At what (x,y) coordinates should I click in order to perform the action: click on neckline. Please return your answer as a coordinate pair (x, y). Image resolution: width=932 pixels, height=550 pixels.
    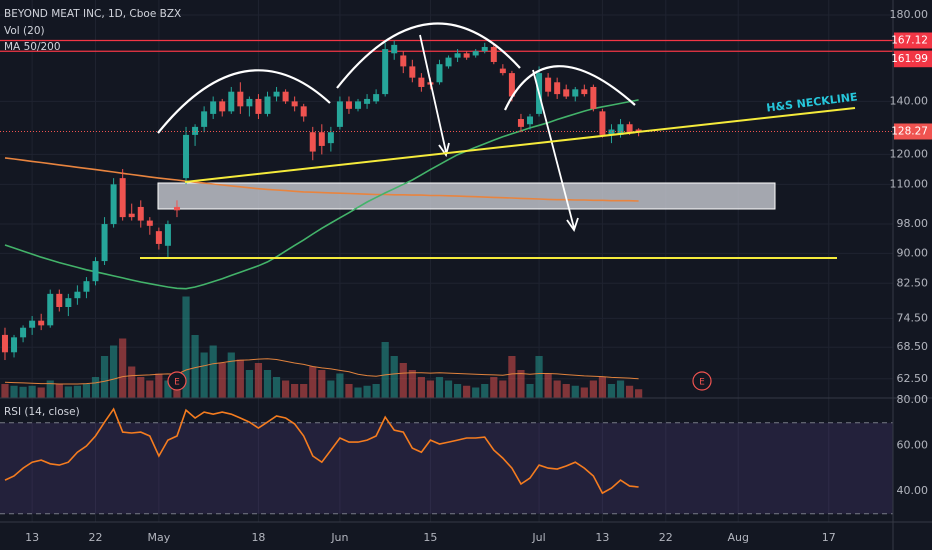
    Looking at the image, I should click on (520, 145).